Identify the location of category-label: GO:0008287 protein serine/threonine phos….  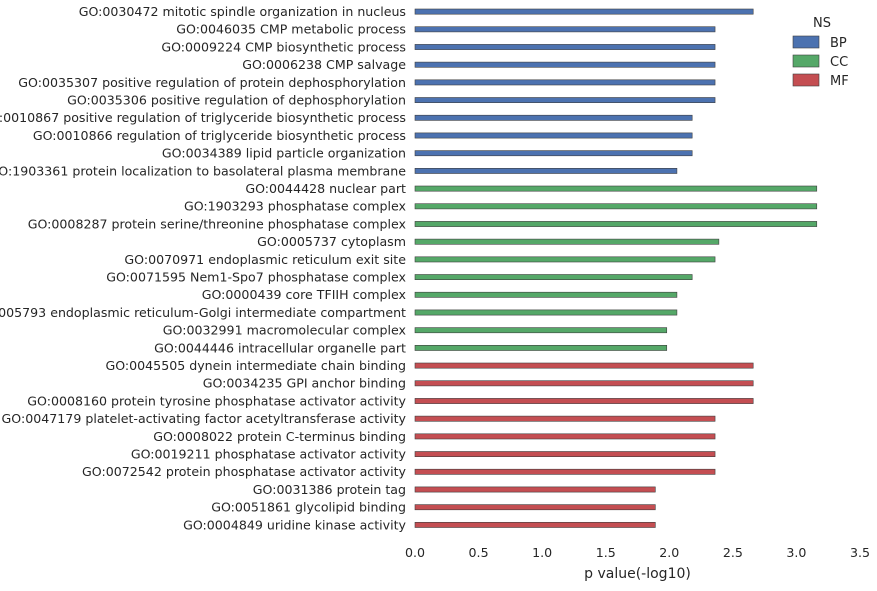
(217, 223).